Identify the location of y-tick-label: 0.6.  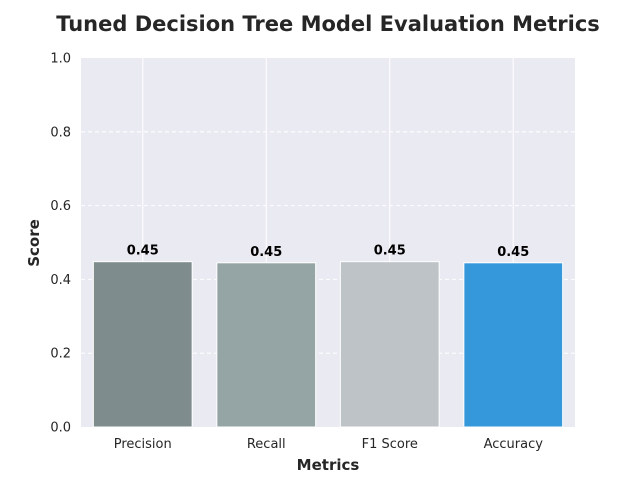
(60, 206).